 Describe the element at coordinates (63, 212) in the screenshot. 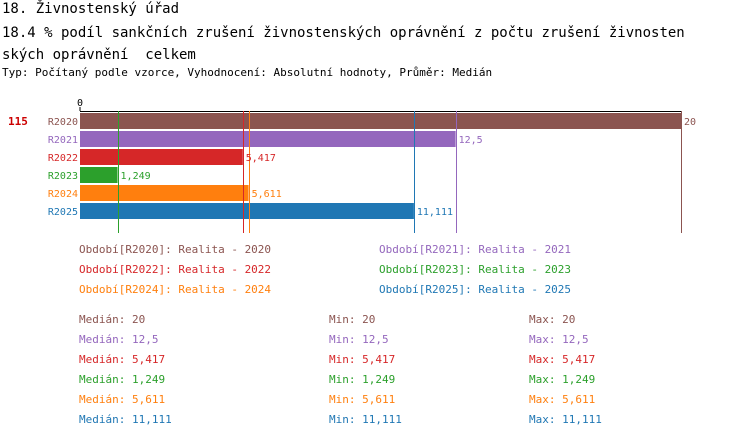

I see `category-label: R2025` at that location.